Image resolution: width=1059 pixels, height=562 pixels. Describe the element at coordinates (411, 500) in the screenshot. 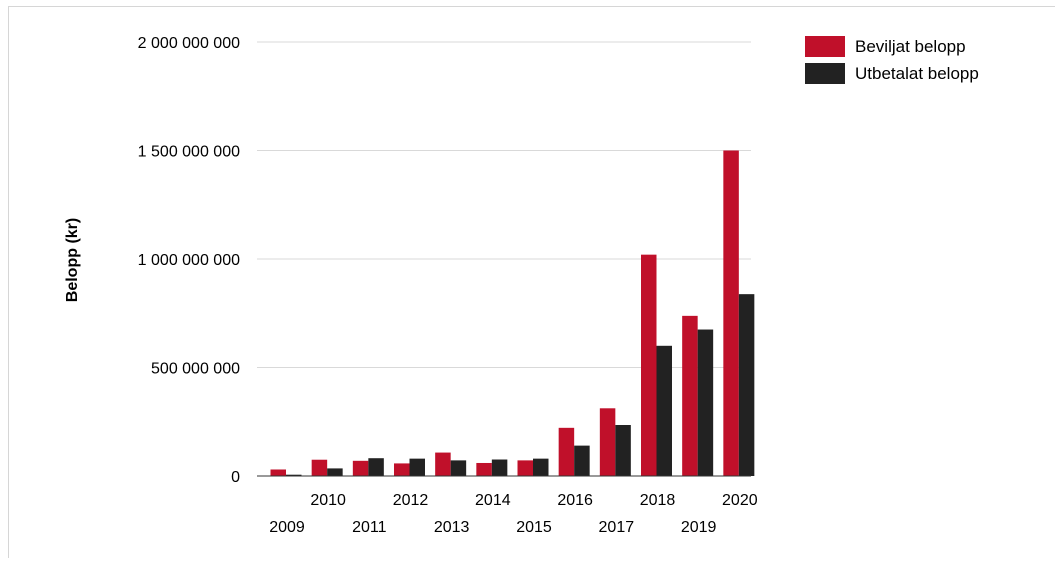

I see `x-tick-label: 2012` at that location.